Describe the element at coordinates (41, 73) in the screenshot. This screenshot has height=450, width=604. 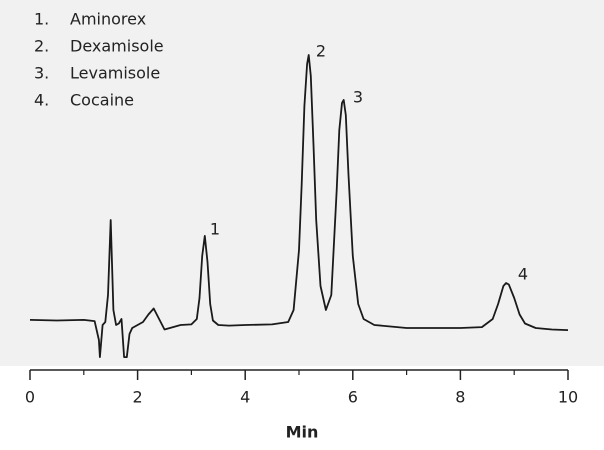
I see `legend-number: 3.` at that location.